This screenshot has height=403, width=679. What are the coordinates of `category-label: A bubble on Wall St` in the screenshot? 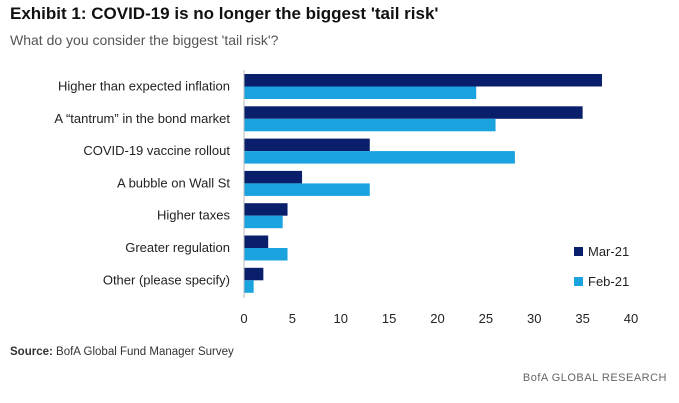 It's located at (173, 182).